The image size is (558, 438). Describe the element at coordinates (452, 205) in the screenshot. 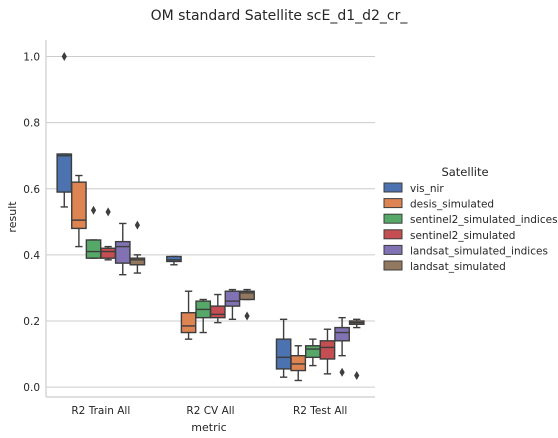

I see `legend-label: desis_simulated` at that location.